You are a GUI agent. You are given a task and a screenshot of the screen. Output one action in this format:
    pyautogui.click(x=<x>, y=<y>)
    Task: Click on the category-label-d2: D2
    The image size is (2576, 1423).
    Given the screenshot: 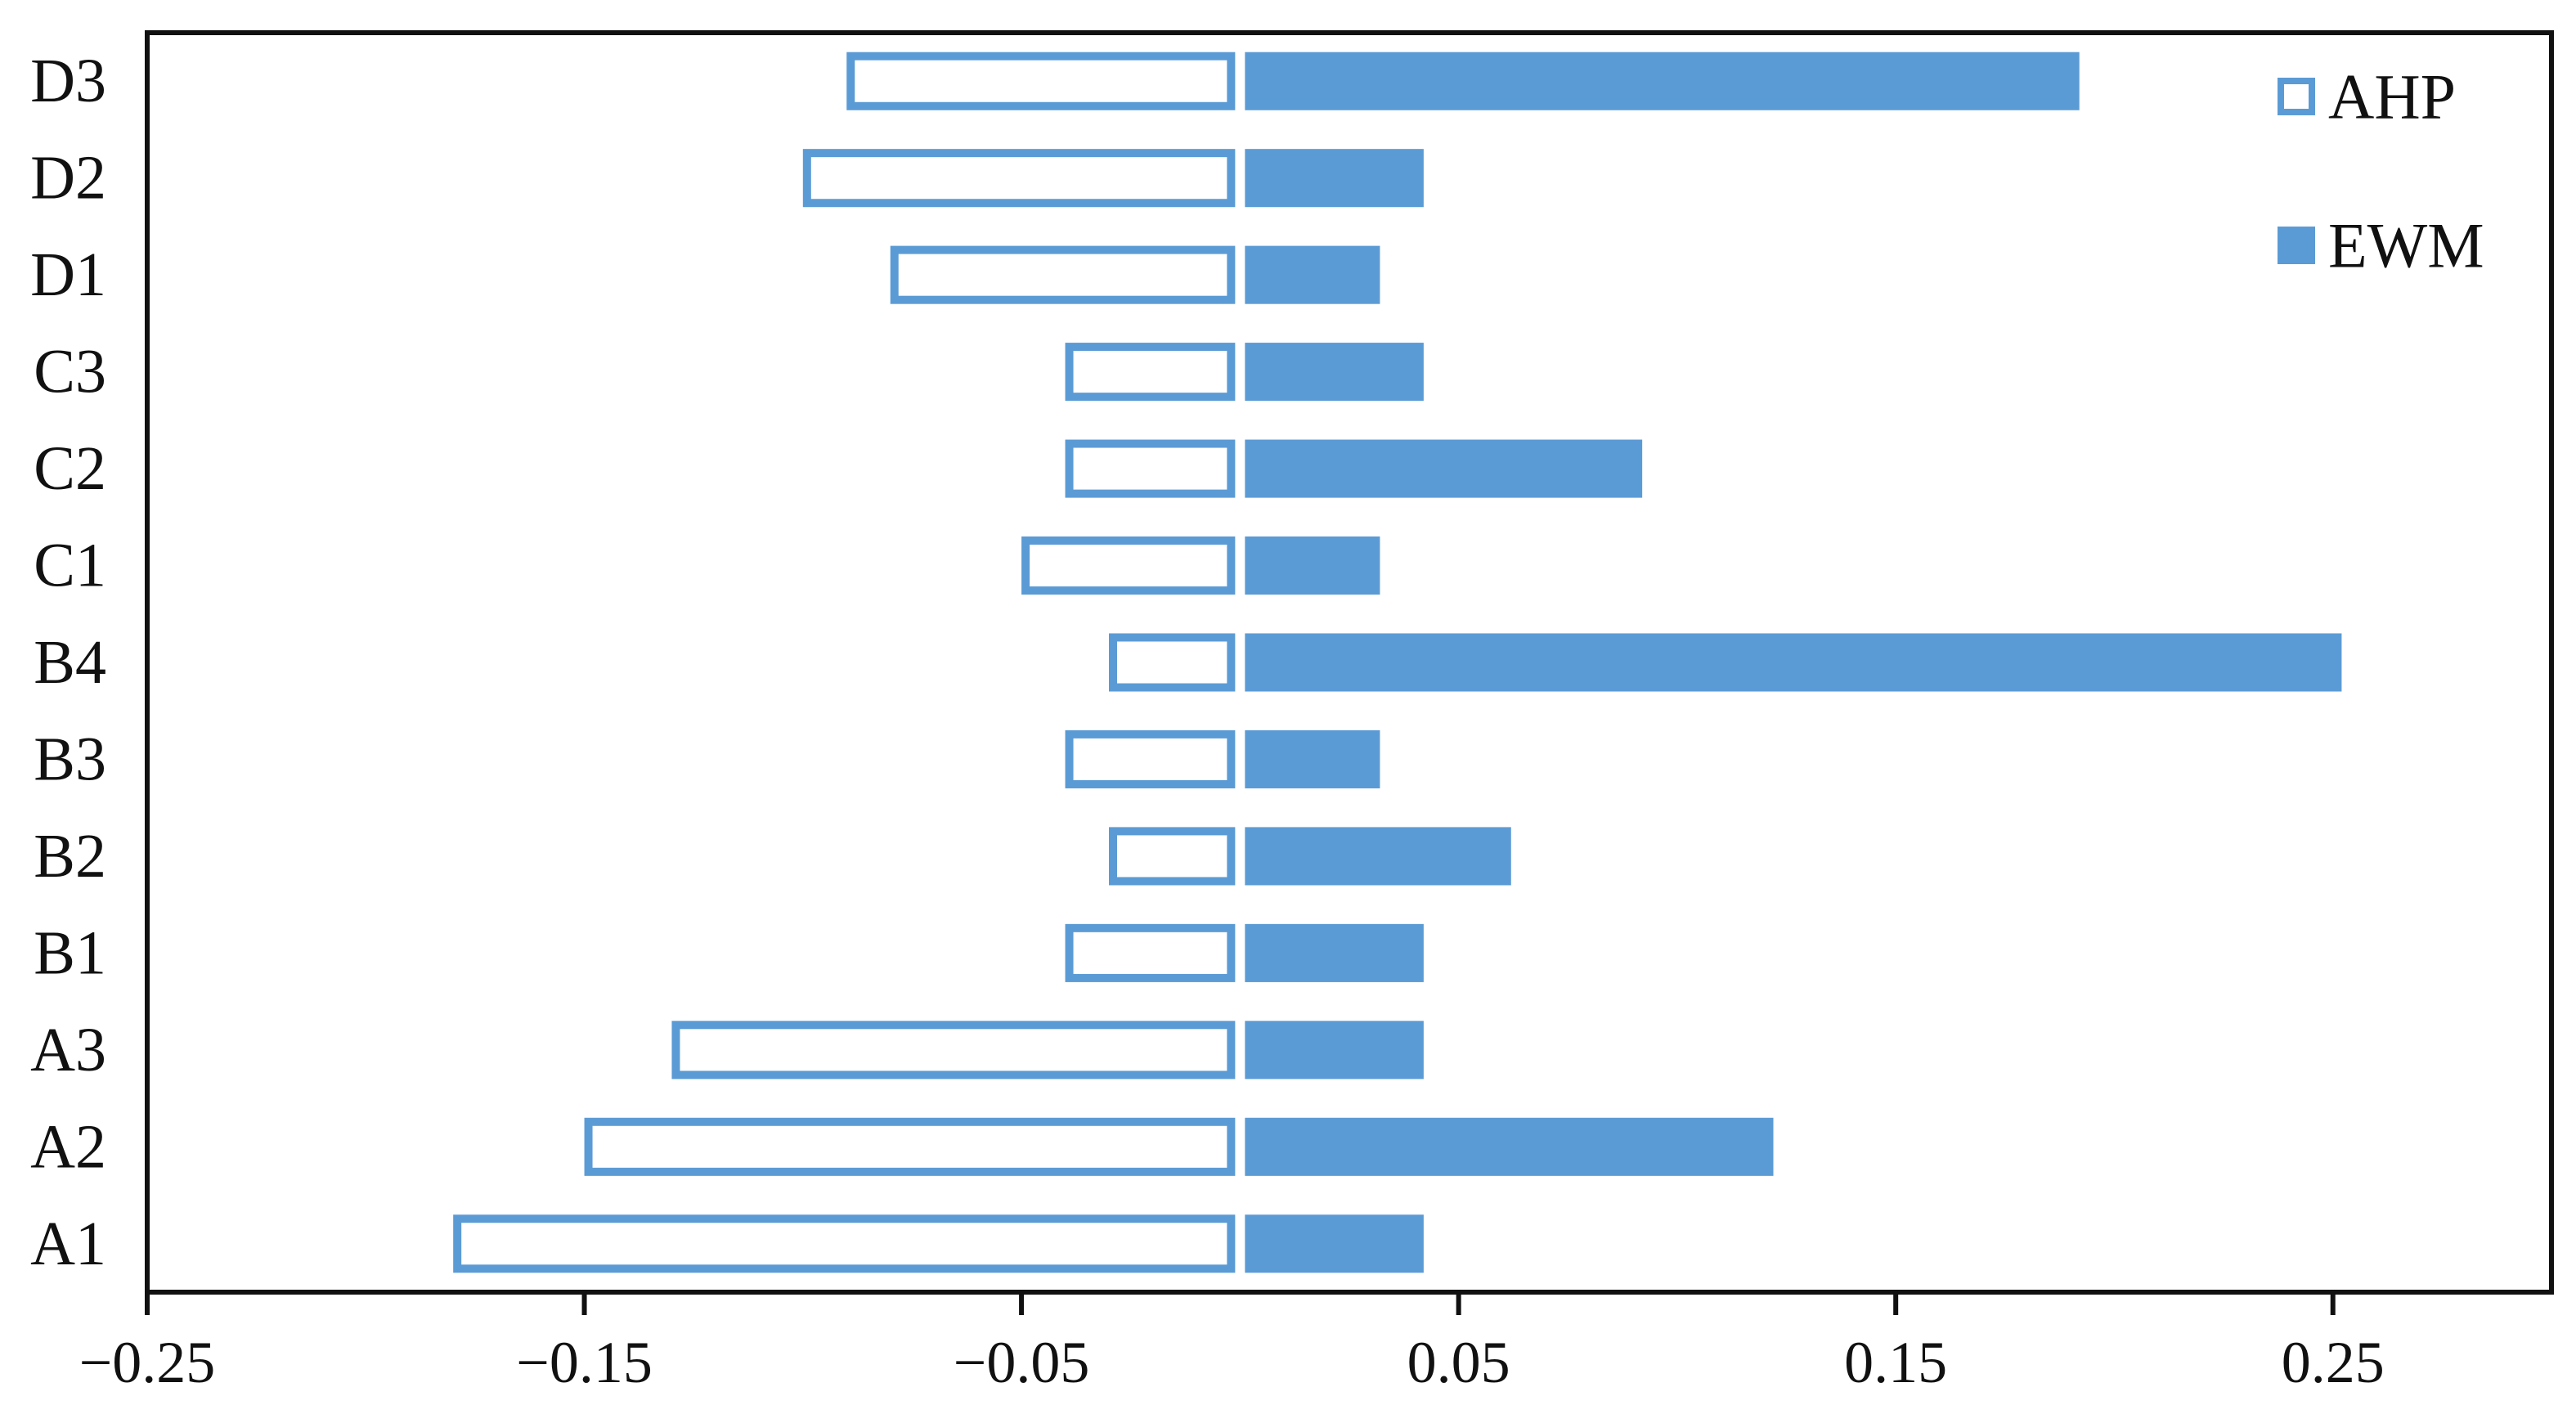 What is the action you would take?
    pyautogui.click(x=68, y=178)
    